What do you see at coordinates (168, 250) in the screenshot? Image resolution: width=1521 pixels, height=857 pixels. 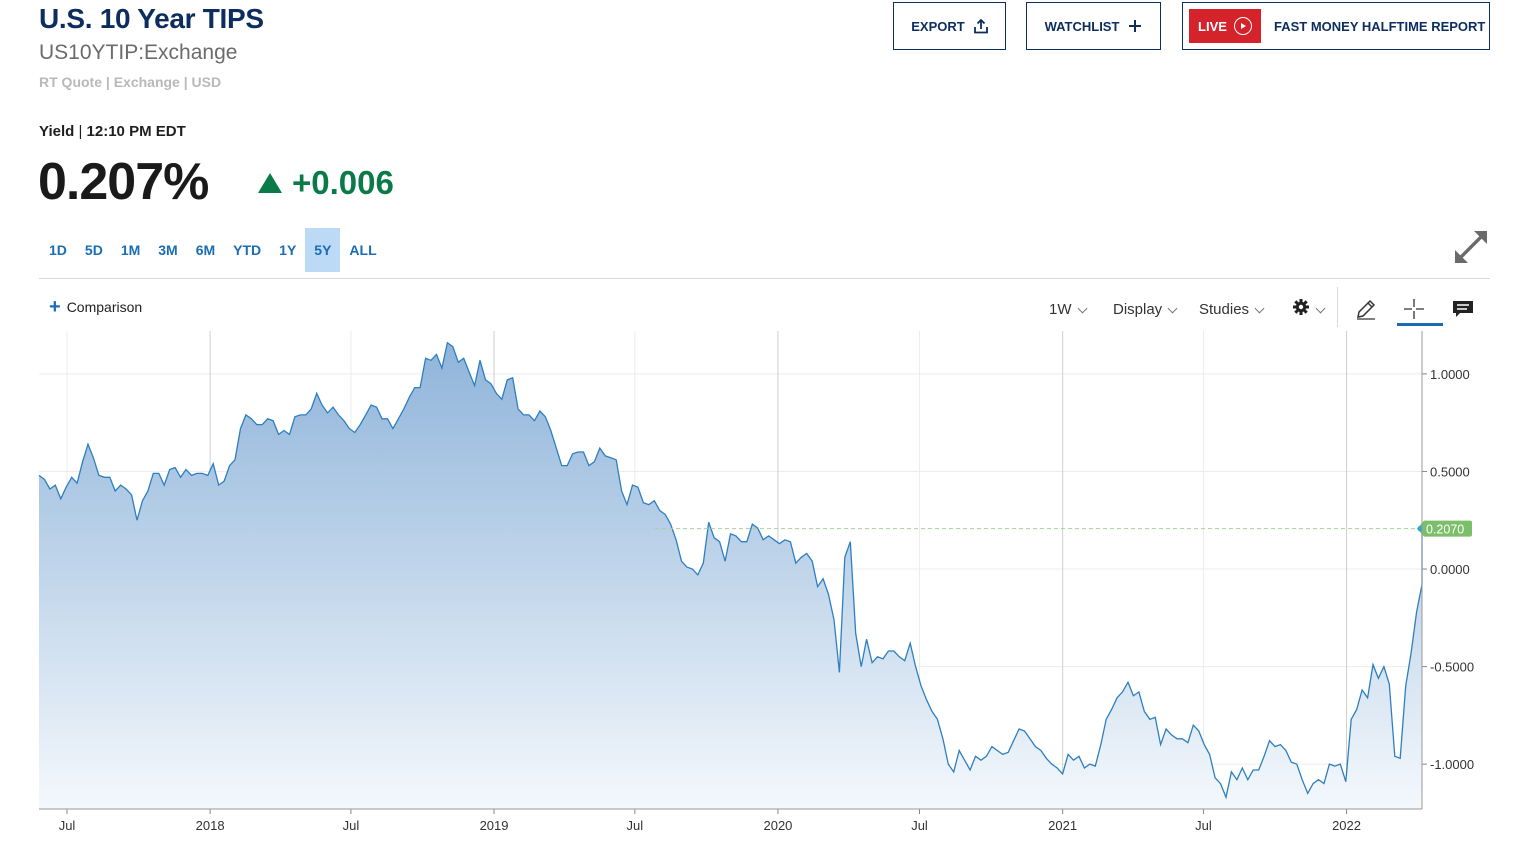 I see `range-tab-3m: 3M` at bounding box center [168, 250].